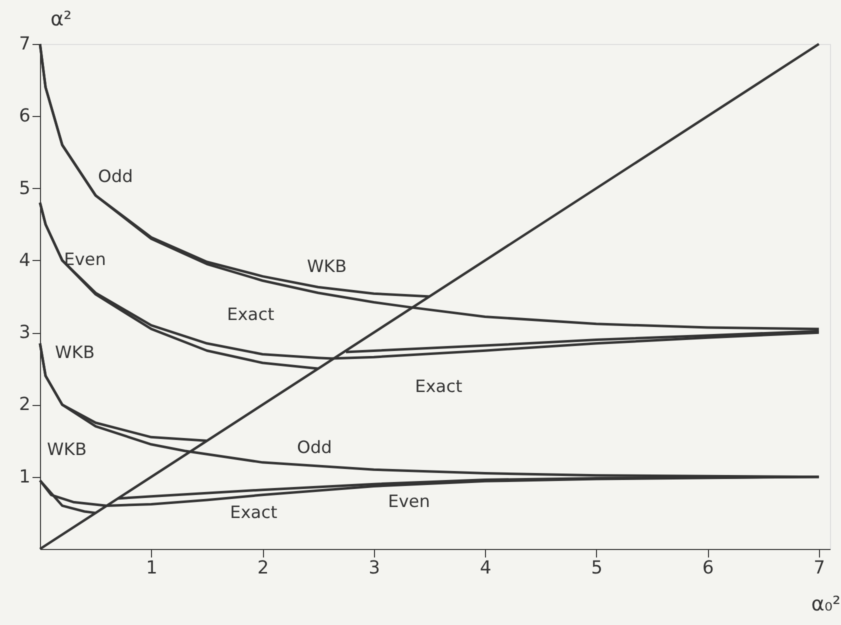 The image size is (841, 625). Describe the element at coordinates (263, 568) in the screenshot. I see `x-tick-label: 2` at that location.